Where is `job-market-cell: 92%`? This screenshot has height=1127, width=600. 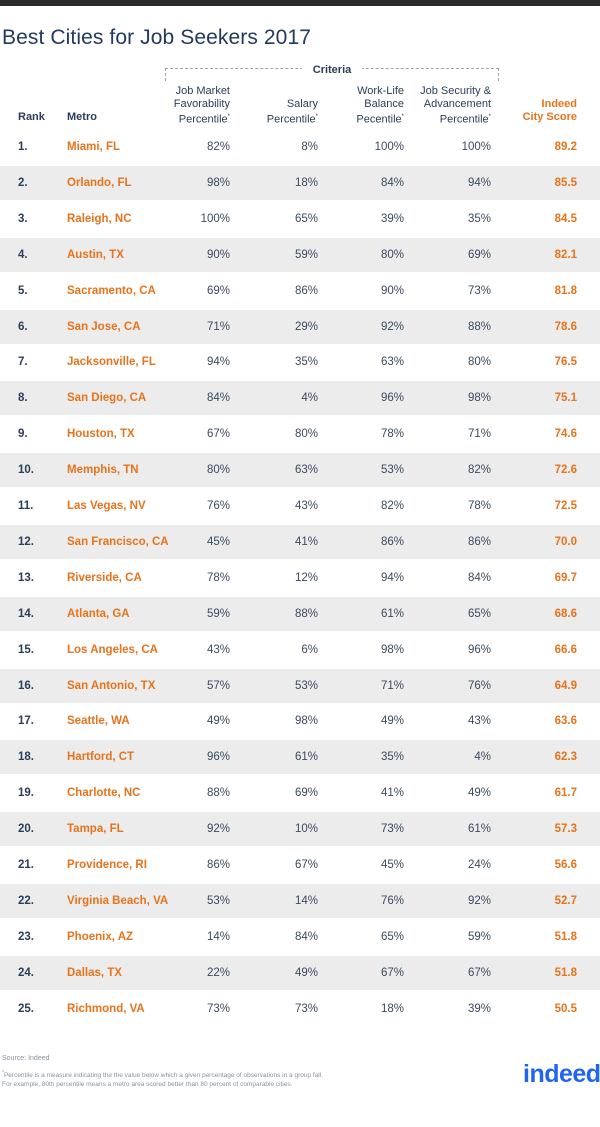
job-market-cell: 92% is located at coordinates (218, 829).